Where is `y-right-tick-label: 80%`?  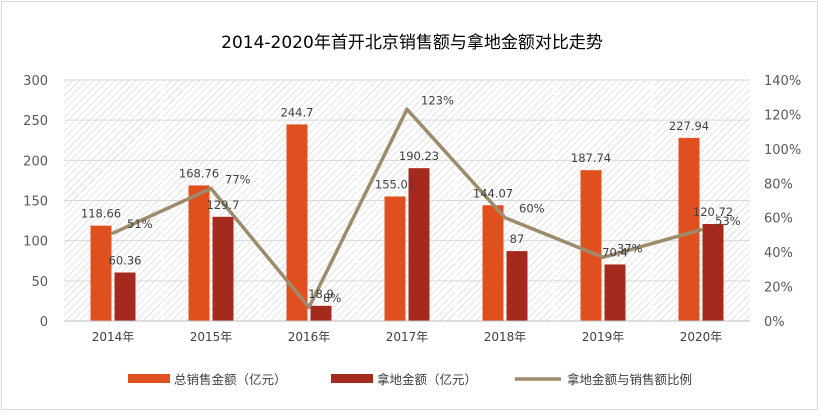
y-right-tick-label: 80% is located at coordinates (778, 184).